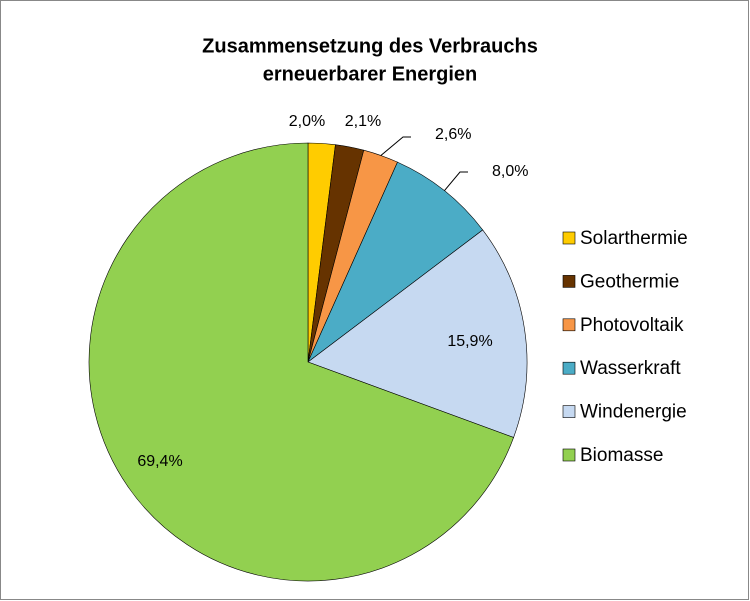 The image size is (750, 601). What do you see at coordinates (370, 46) in the screenshot?
I see `chart-title: Zusammensetzung des Verbrauchs` at bounding box center [370, 46].